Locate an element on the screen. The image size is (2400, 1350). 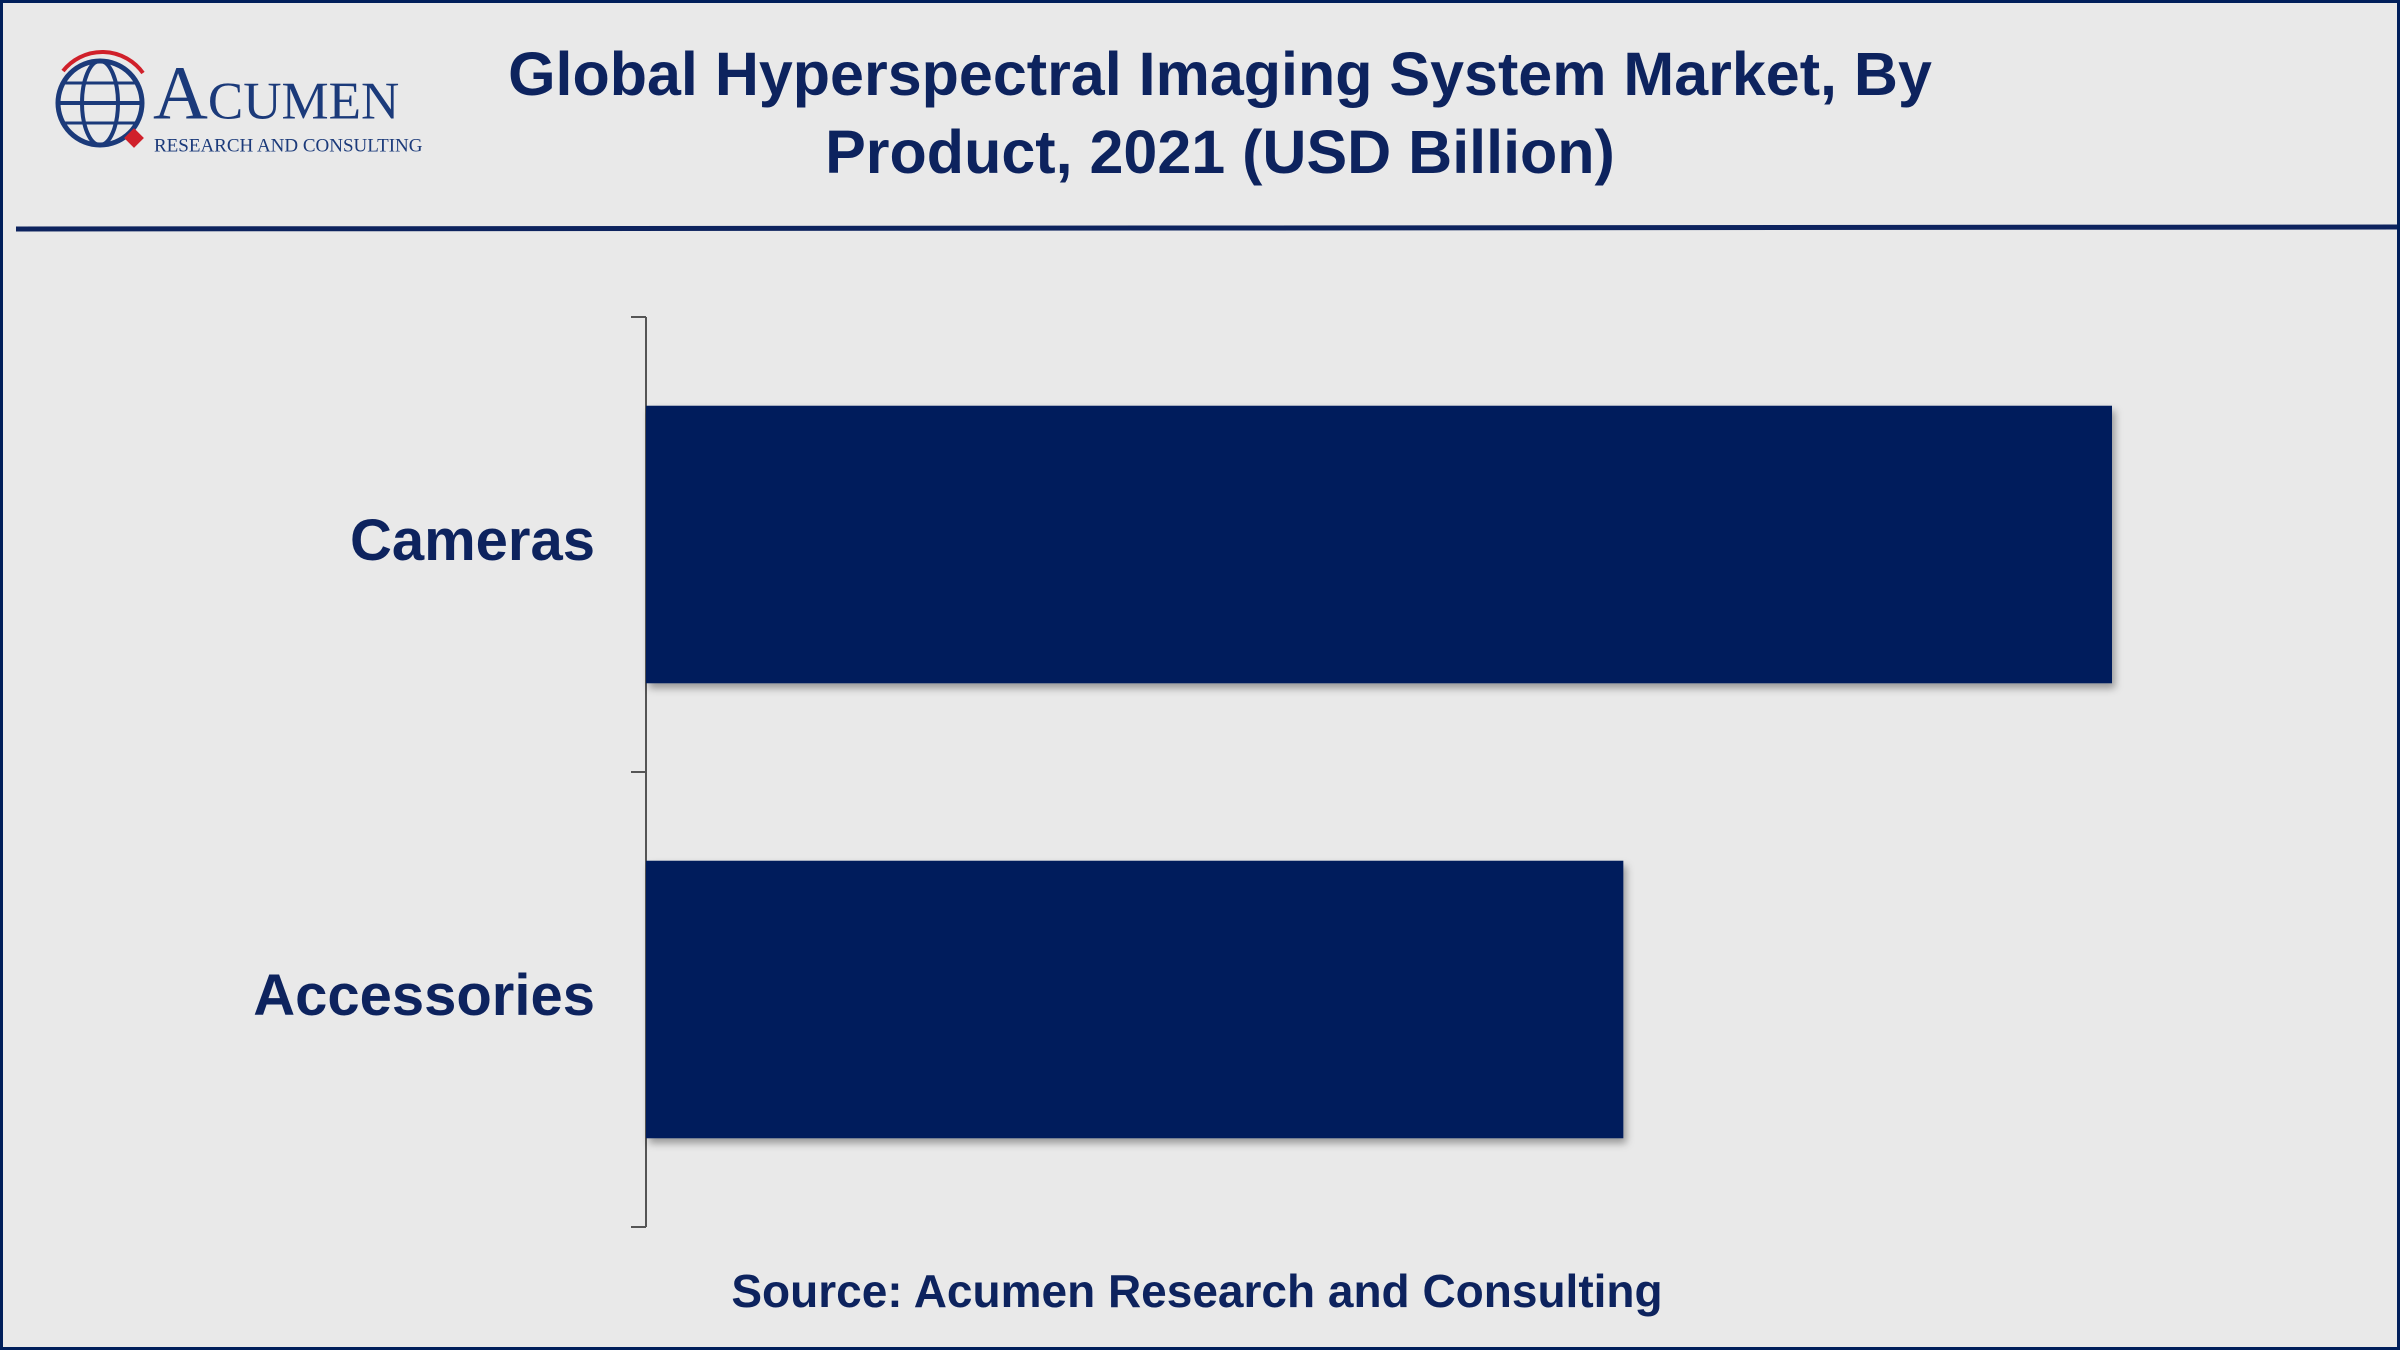
logo-name: Acumen is located at coordinates (276, 93).